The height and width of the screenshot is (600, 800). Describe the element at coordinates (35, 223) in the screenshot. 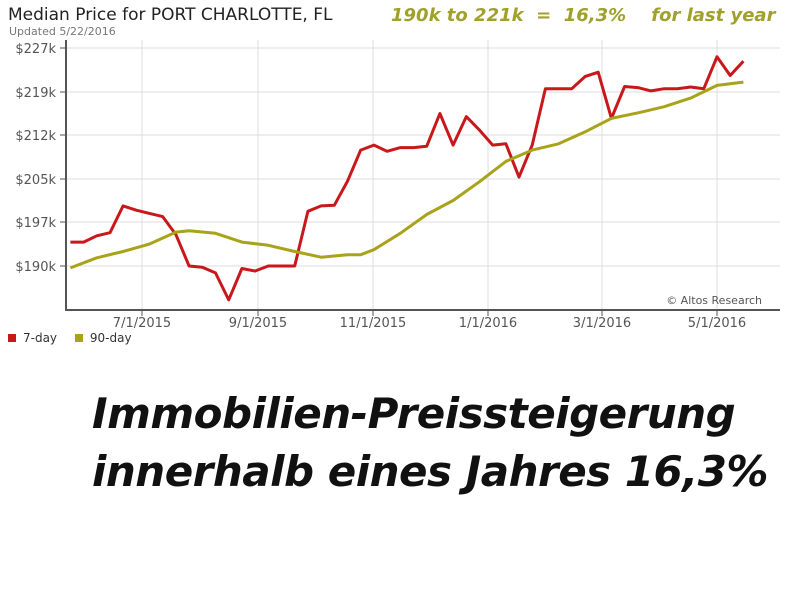

I see `y-tick-label: $197k` at that location.